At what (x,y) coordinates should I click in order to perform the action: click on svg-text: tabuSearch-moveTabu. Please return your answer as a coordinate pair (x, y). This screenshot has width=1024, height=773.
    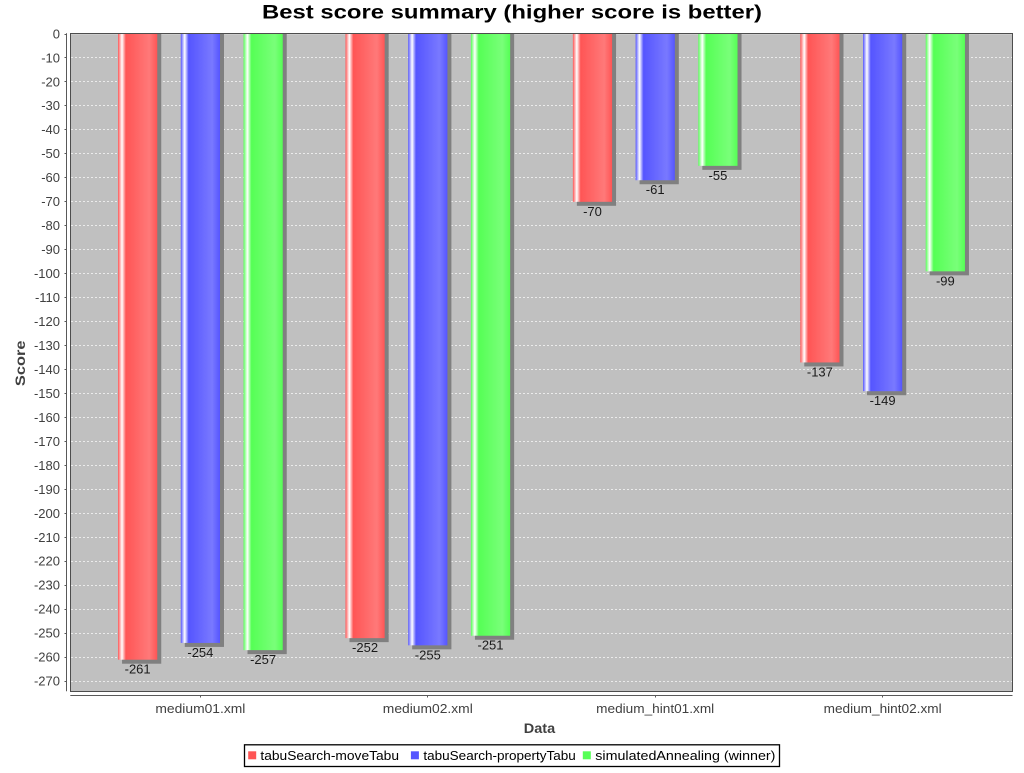
    Looking at the image, I should click on (329, 755).